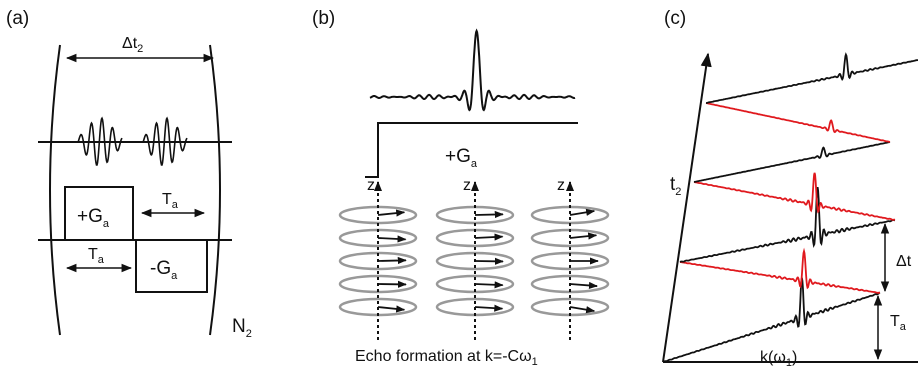 Image resolution: width=918 pixels, height=376 pixels. I want to click on t-axis-label: t2, so click(675, 186).